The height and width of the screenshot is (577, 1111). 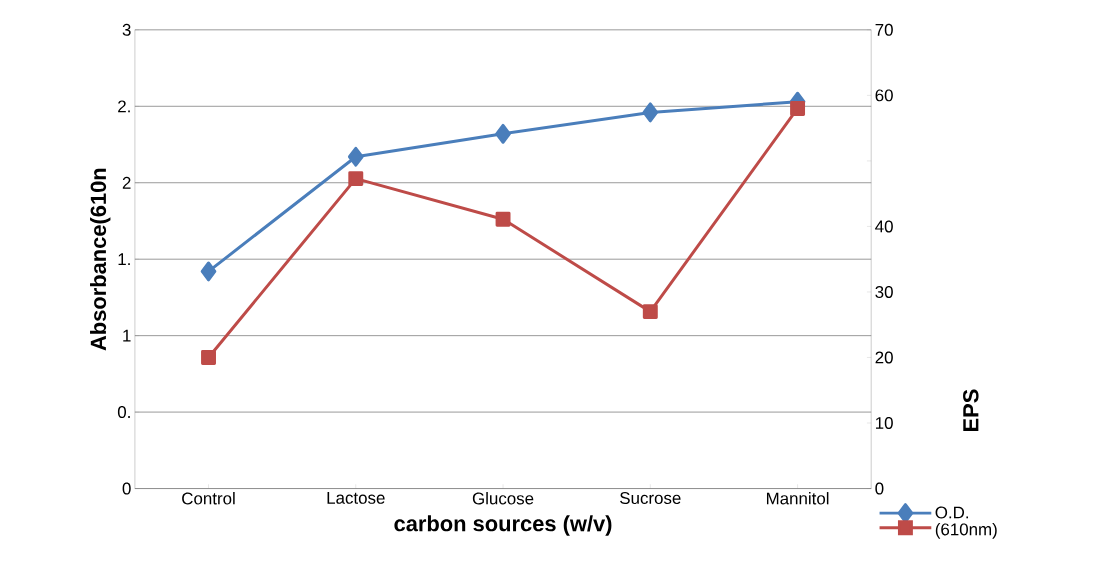 What do you see at coordinates (879, 488) in the screenshot?
I see `y2-tick-label: 0` at bounding box center [879, 488].